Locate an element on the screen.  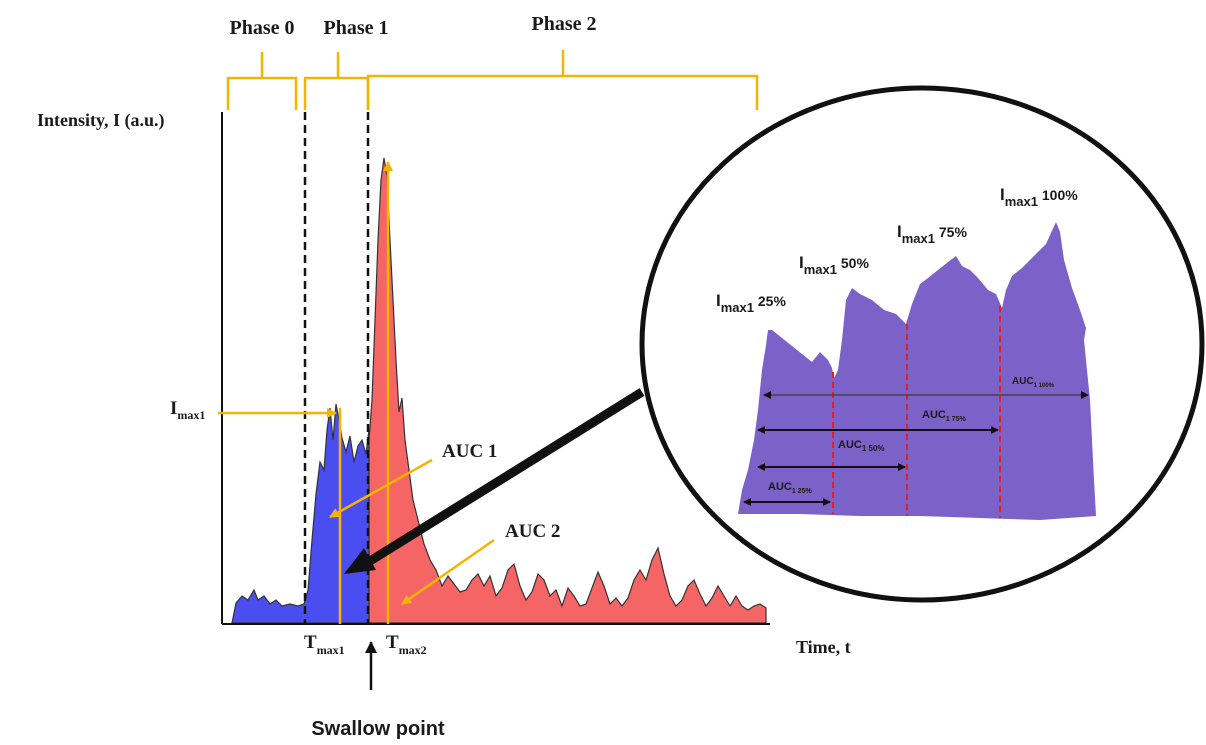
auc1-pointer is located at coordinates (381, 488).